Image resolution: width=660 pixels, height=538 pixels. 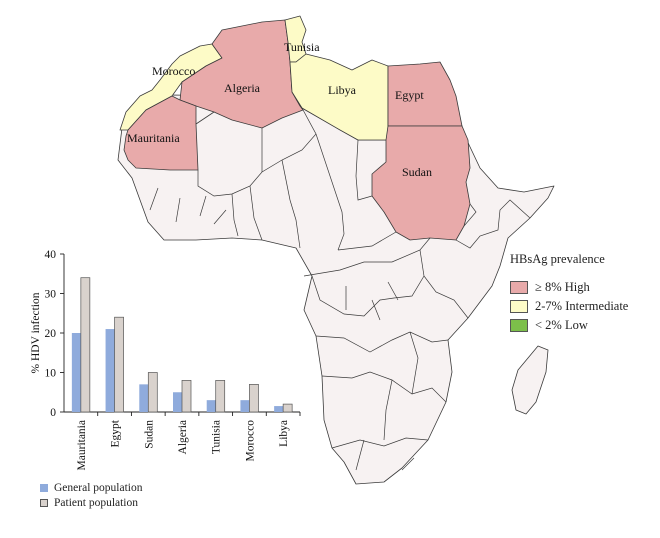 I want to click on legend-label-intermediate: 2-7% Intermediate, so click(x=582, y=305).